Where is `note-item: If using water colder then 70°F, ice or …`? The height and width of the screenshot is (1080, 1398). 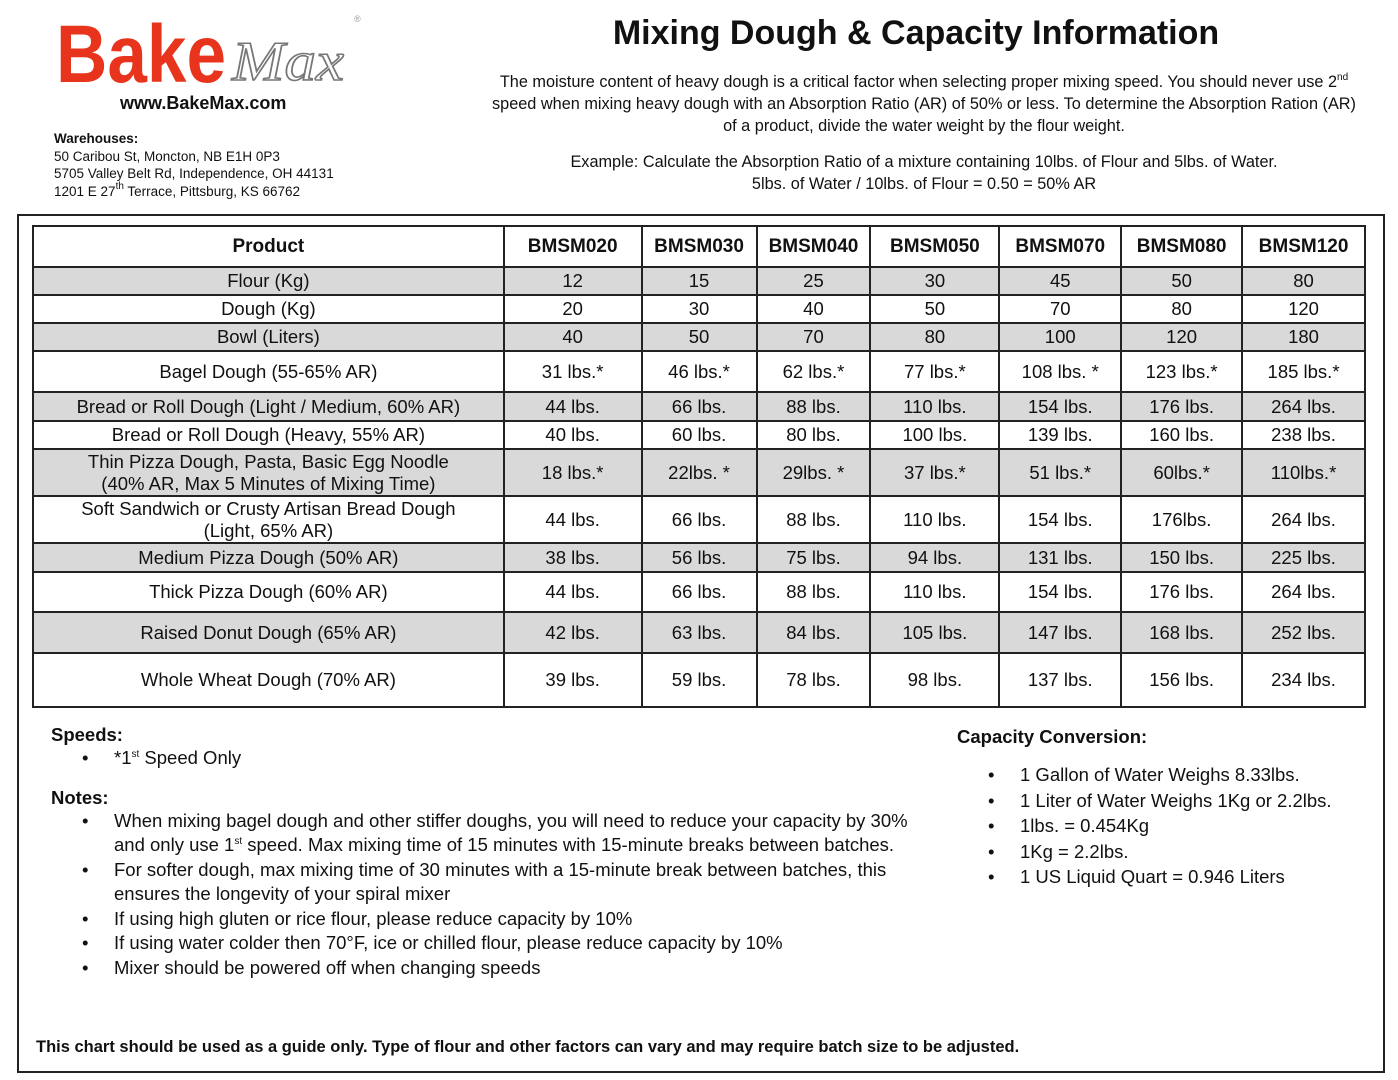
note-item: If using water colder then 70°F, ice or … is located at coordinates (491, 943).